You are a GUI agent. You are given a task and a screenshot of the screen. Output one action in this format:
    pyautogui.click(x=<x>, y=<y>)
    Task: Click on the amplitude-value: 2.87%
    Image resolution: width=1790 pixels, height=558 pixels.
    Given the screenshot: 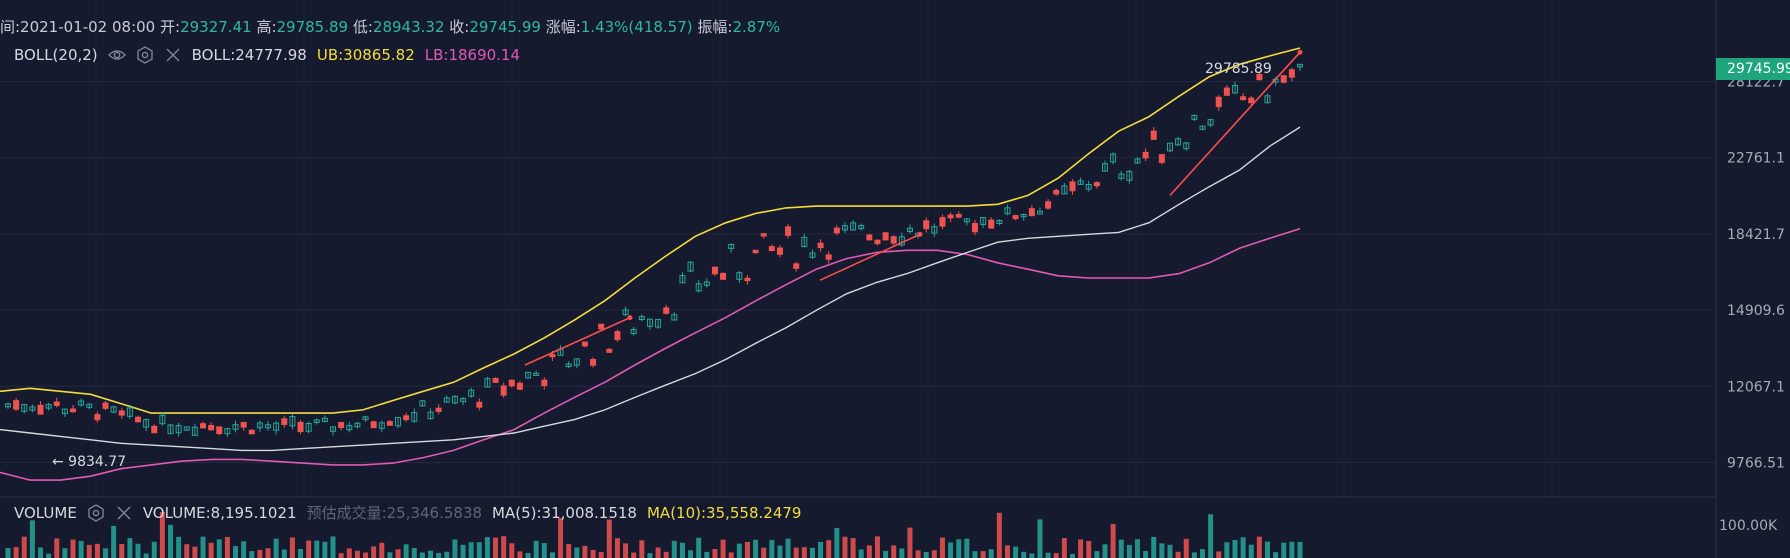 What is the action you would take?
    pyautogui.click(x=756, y=27)
    